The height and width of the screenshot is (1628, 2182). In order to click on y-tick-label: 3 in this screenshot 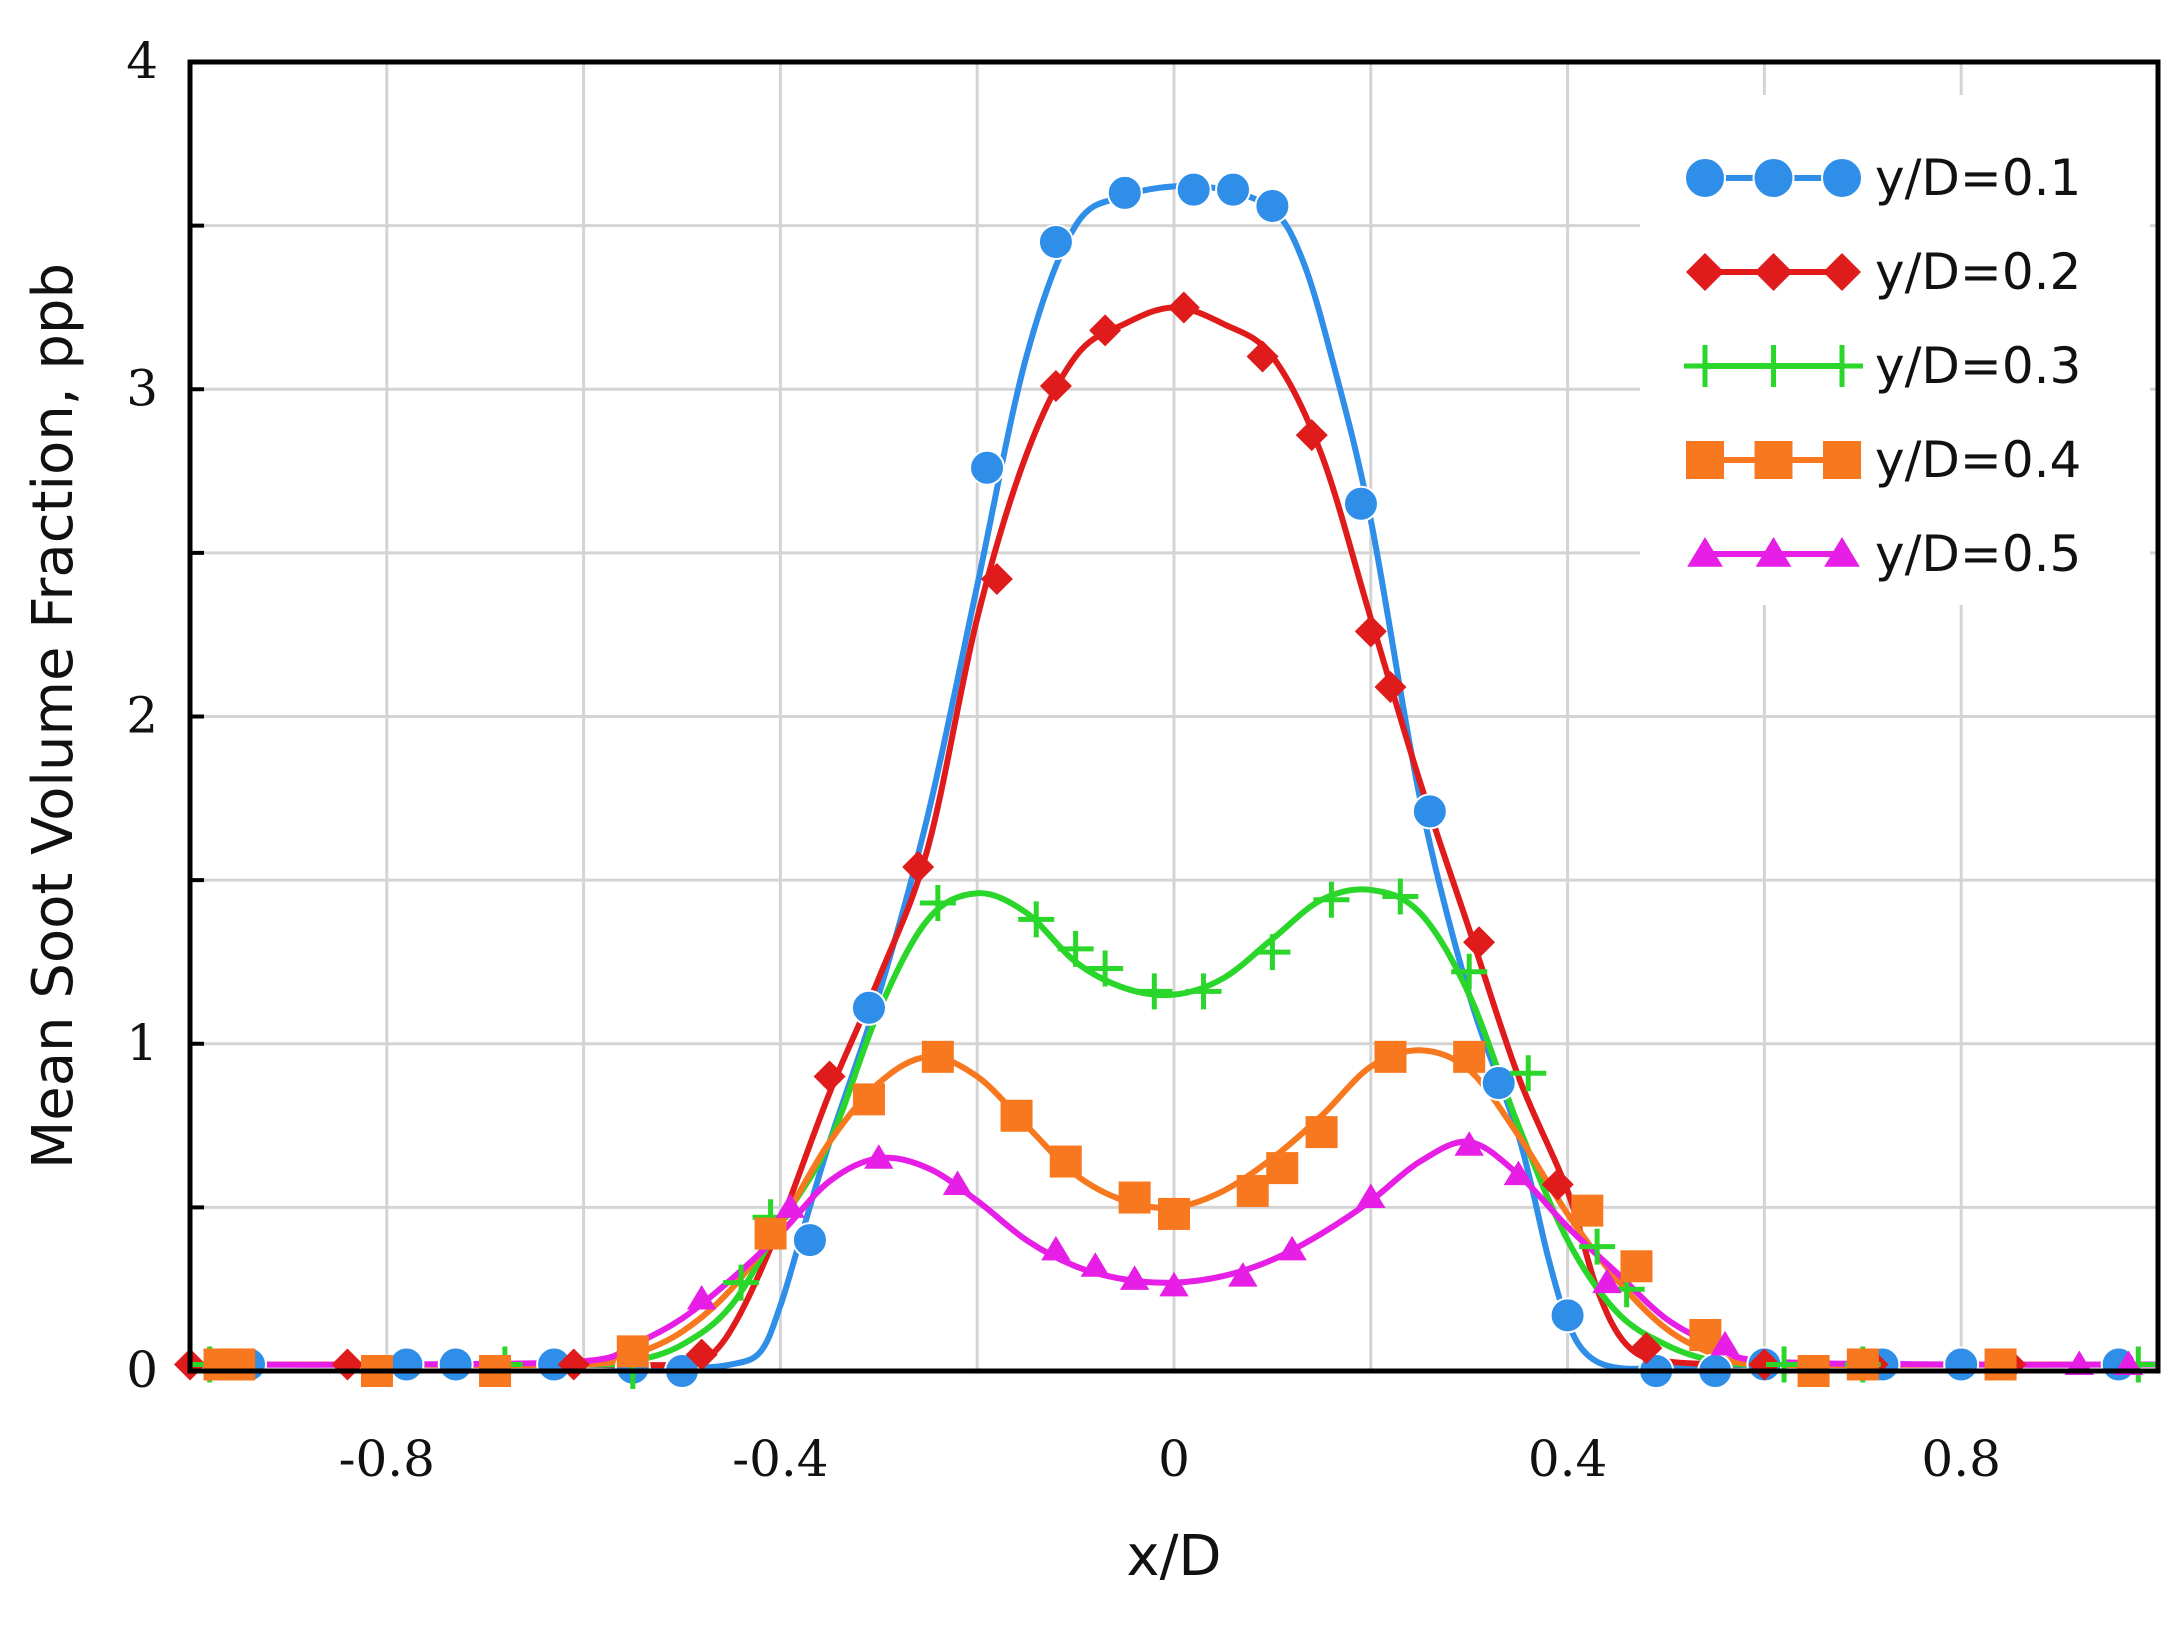, I will do `click(142, 388)`.